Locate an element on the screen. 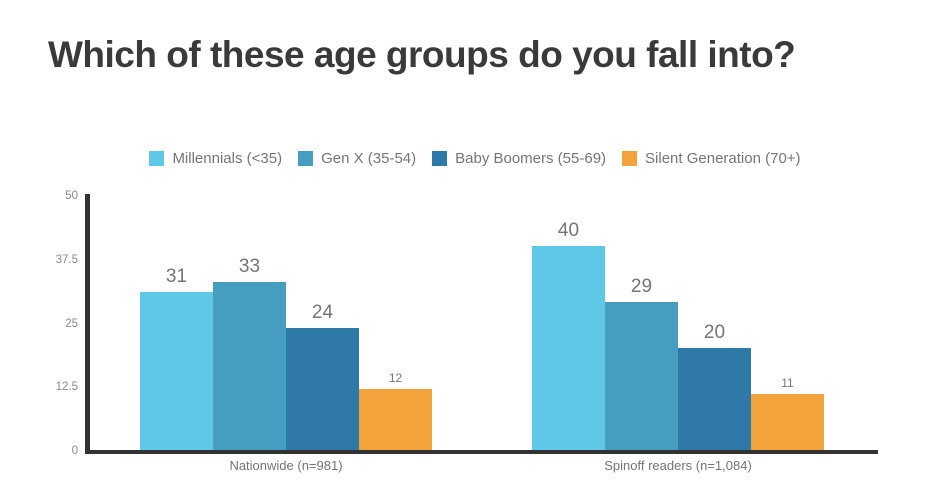  y-tick-label: 25 is located at coordinates (71, 323).